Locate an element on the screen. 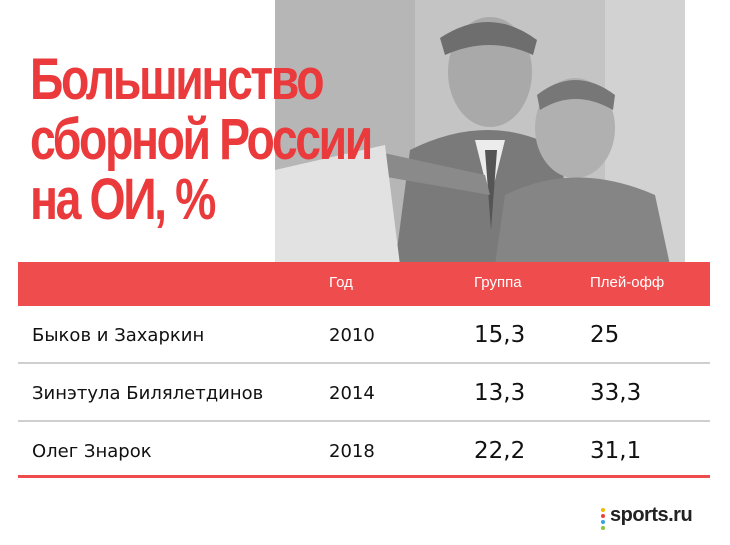  playoff-cell: 25 is located at coordinates (605, 335).